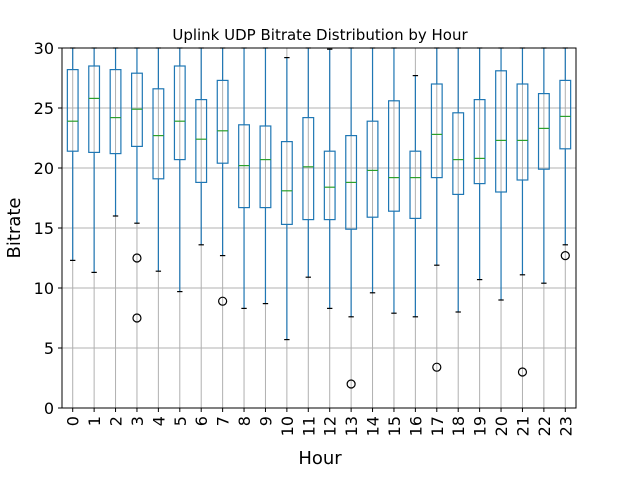 The height and width of the screenshot is (480, 640). What do you see at coordinates (49, 408) in the screenshot?
I see `y-tick-label: 0` at bounding box center [49, 408].